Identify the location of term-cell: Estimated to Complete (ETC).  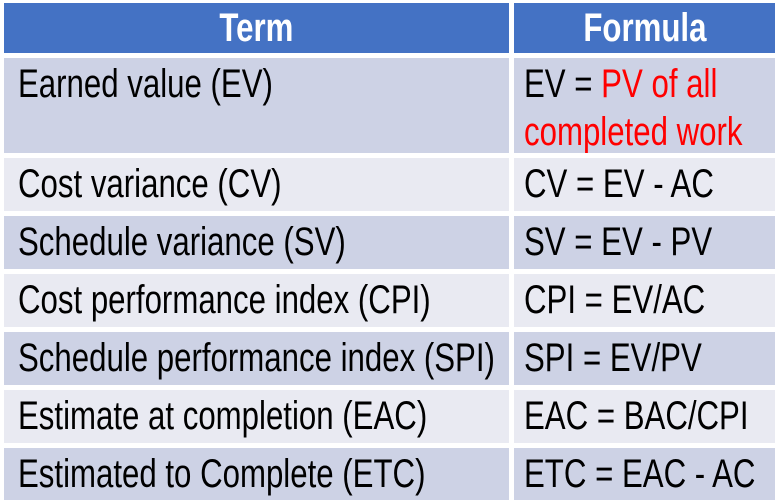
(256, 474).